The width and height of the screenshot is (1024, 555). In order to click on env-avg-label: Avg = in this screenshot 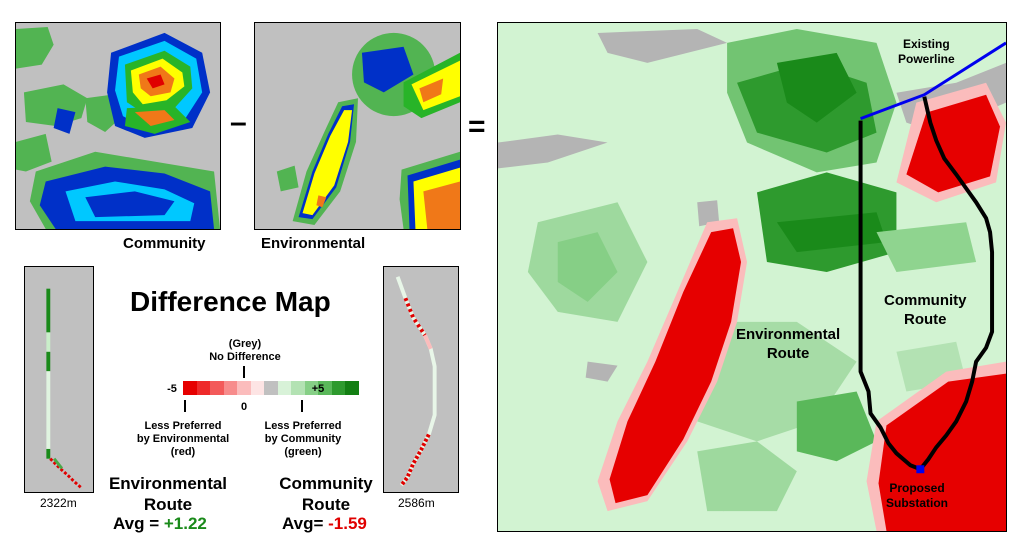, I will do `click(138, 523)`.